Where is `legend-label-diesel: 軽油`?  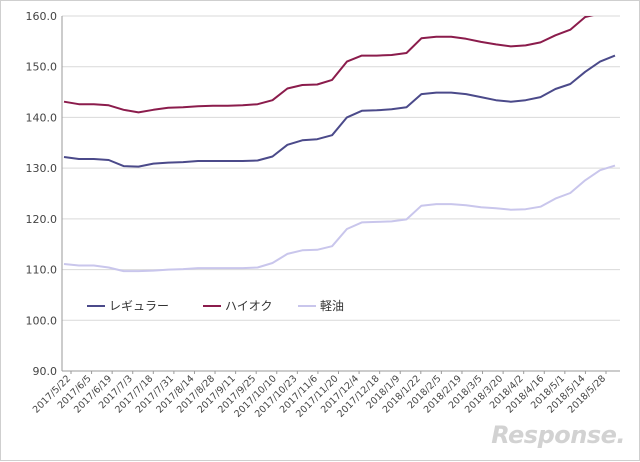 legend-label-diesel: 軽油 is located at coordinates (332, 306).